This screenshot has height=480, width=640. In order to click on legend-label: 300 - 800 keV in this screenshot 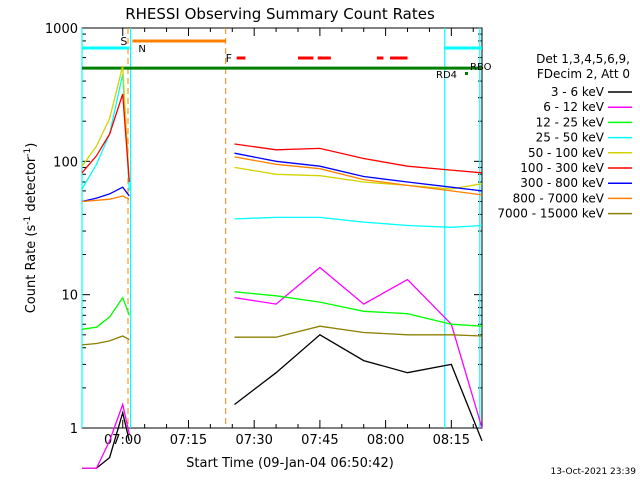, I will do `click(562, 183)`.